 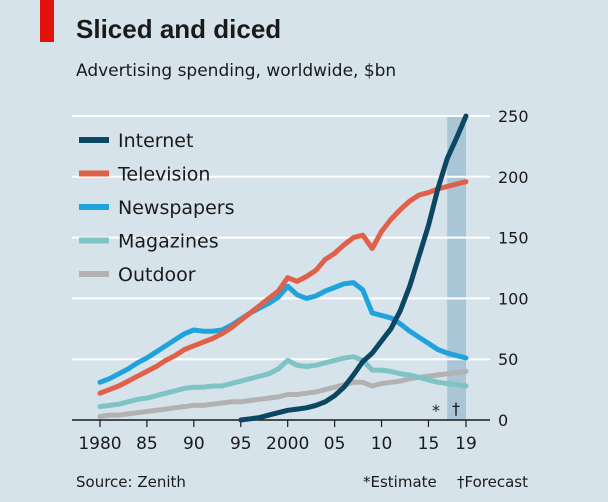 What do you see at coordinates (513, 298) in the screenshot?
I see `y-tick-label: 100` at bounding box center [513, 298].